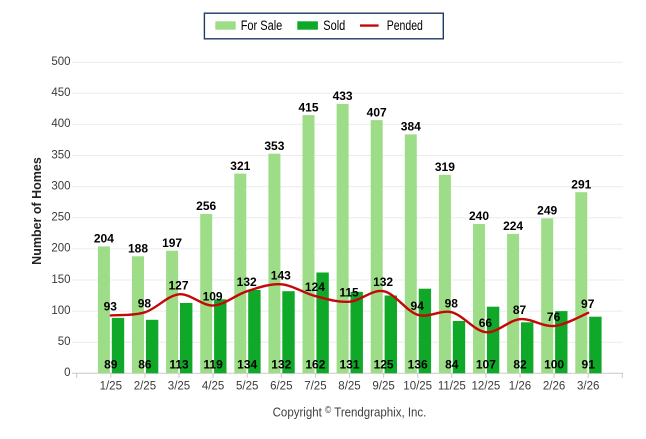 The height and width of the screenshot is (439, 646). What do you see at coordinates (60, 280) in the screenshot?
I see `svg-text: 150` at bounding box center [60, 280].